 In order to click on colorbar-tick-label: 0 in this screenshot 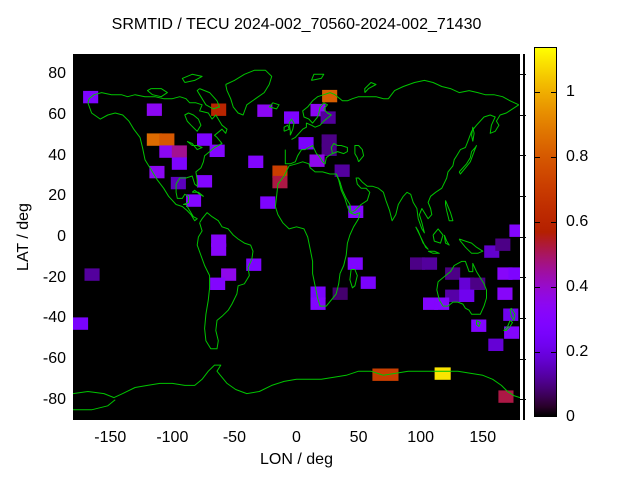, I will do `click(570, 416)`.